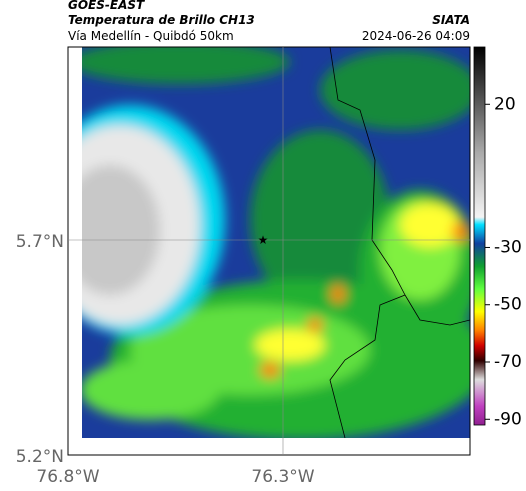  I want to click on lat-label: 5.2°N, so click(40, 457).